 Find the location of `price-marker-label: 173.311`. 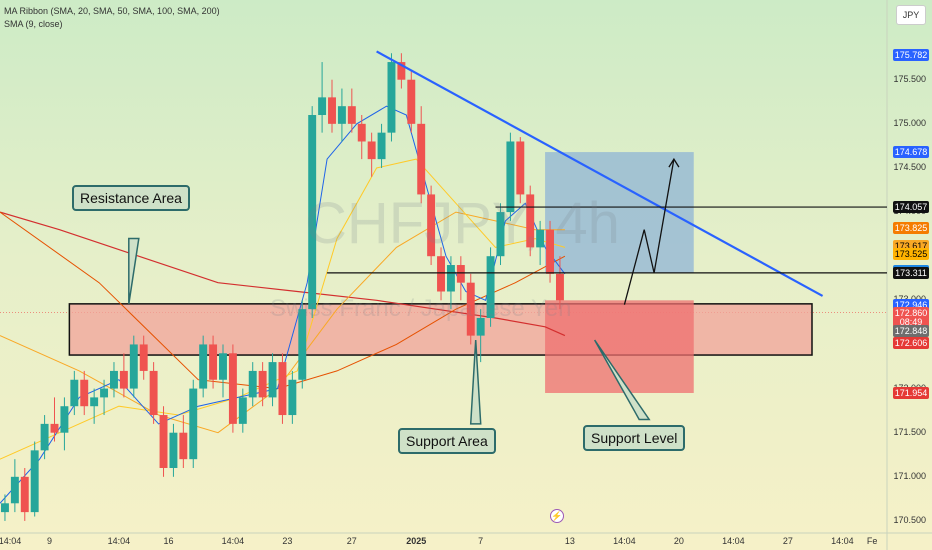

price-marker-label: 173.311 is located at coordinates (911, 272).